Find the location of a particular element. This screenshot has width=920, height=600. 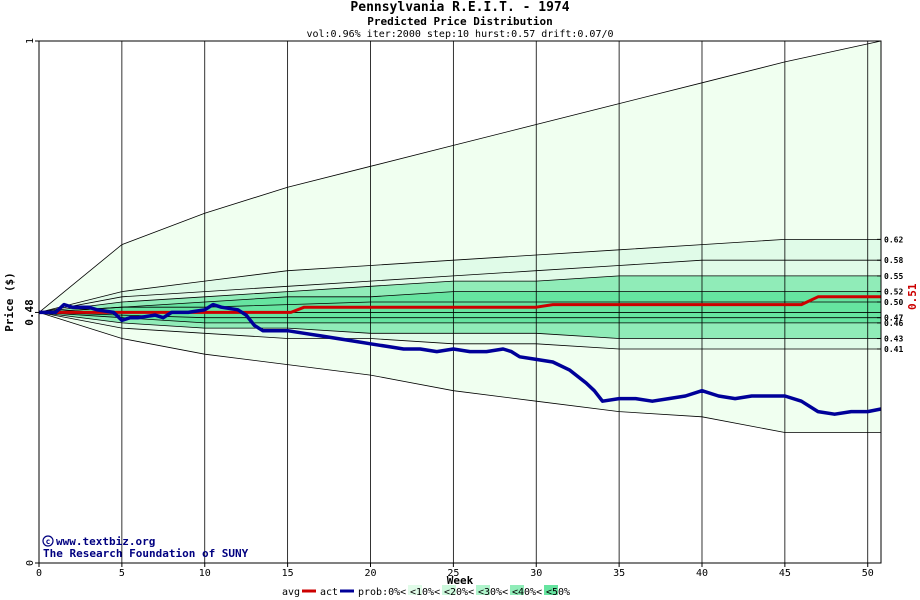

percentile-label: 0.50 is located at coordinates (893, 302).